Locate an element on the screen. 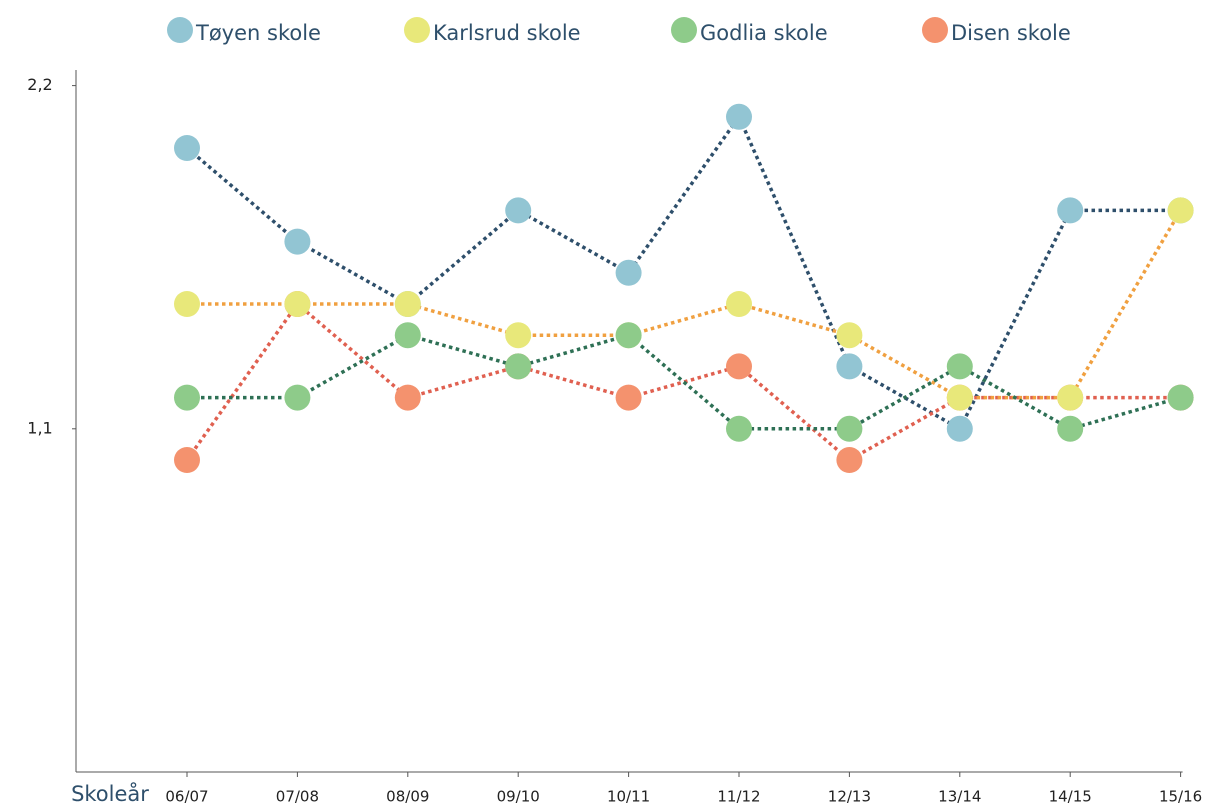  x-tick-label: 12/13 is located at coordinates (849, 797).